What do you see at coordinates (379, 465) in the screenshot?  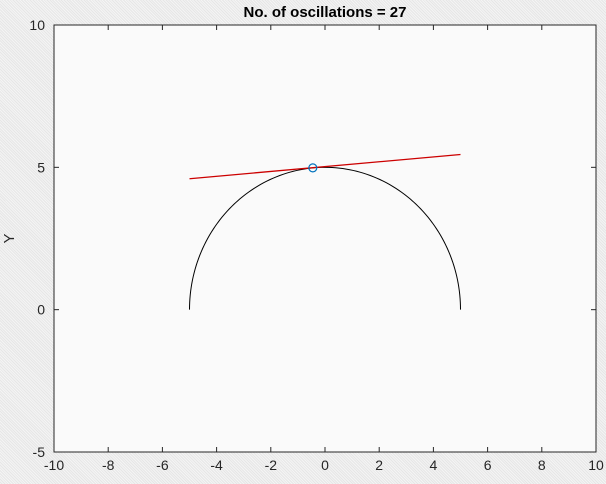 I see `x-tick-label: 2` at bounding box center [379, 465].